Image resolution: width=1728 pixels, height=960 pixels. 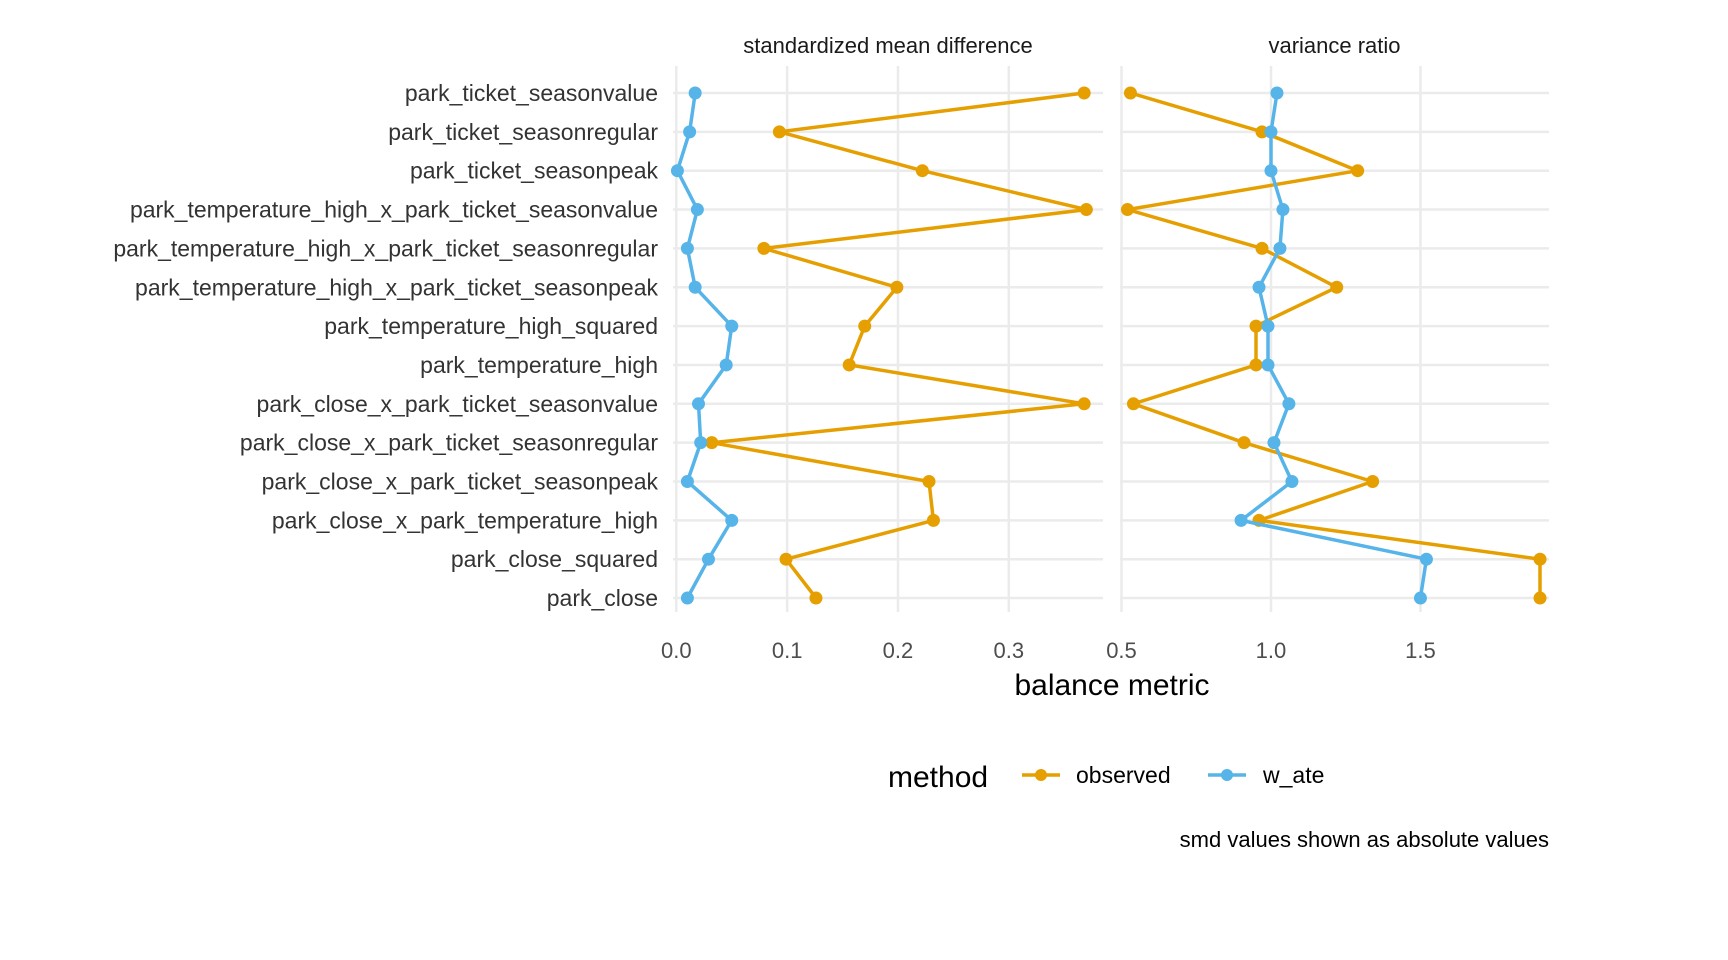 What do you see at coordinates (1048, 650) in the screenshot?
I see `x-axis-tick-labels: 0.0 0.1 0.2 0.3 0.5 1.0 1.5` at bounding box center [1048, 650].